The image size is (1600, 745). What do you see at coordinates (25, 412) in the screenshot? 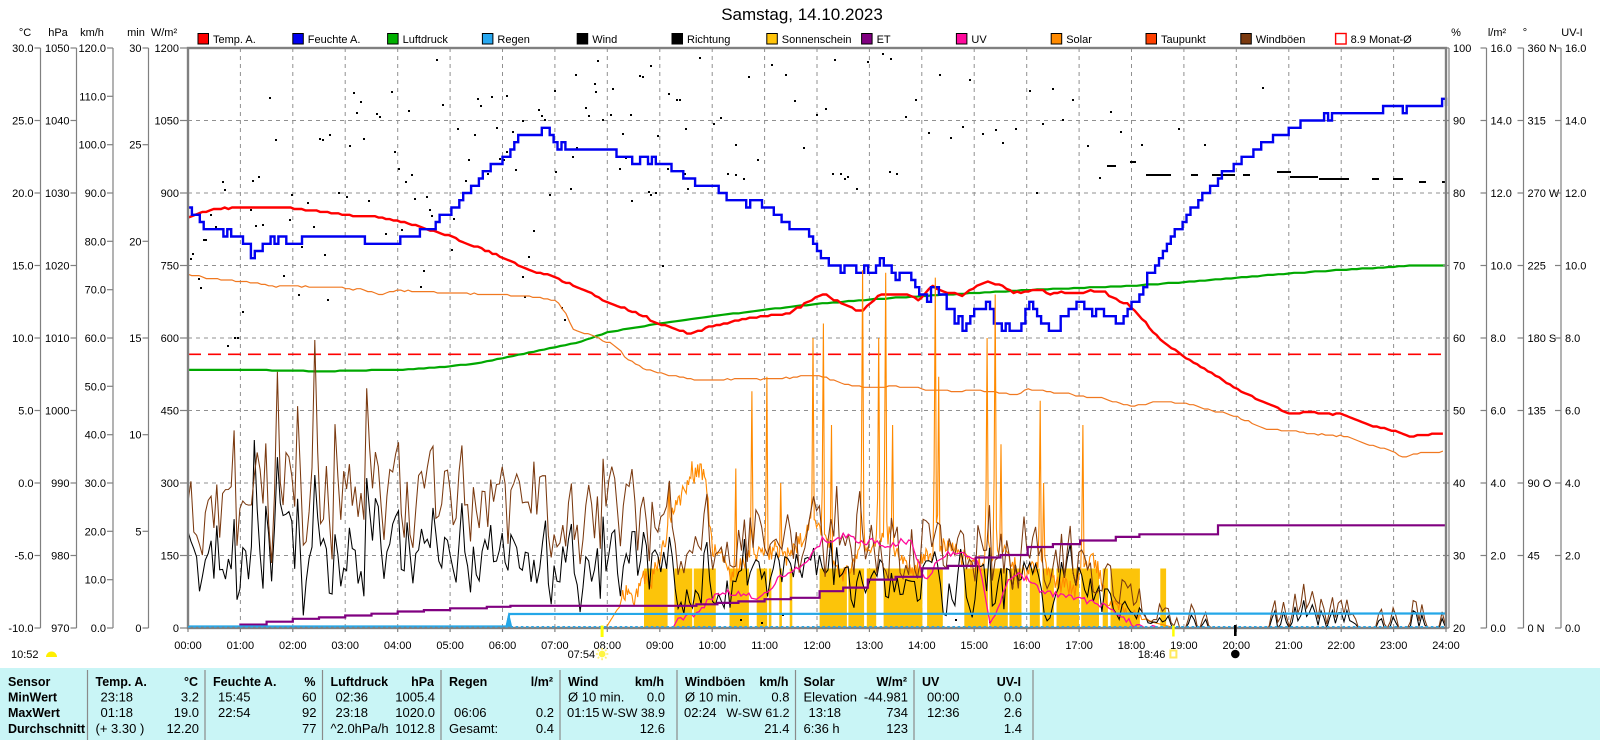
I see `svg-text: 5.0` at bounding box center [25, 412].